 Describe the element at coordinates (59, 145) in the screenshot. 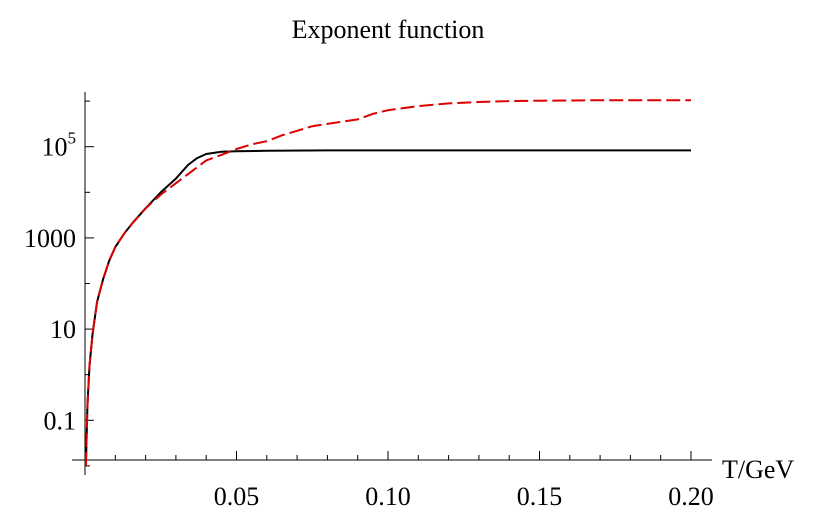

I see `y-tick-label: 105` at that location.